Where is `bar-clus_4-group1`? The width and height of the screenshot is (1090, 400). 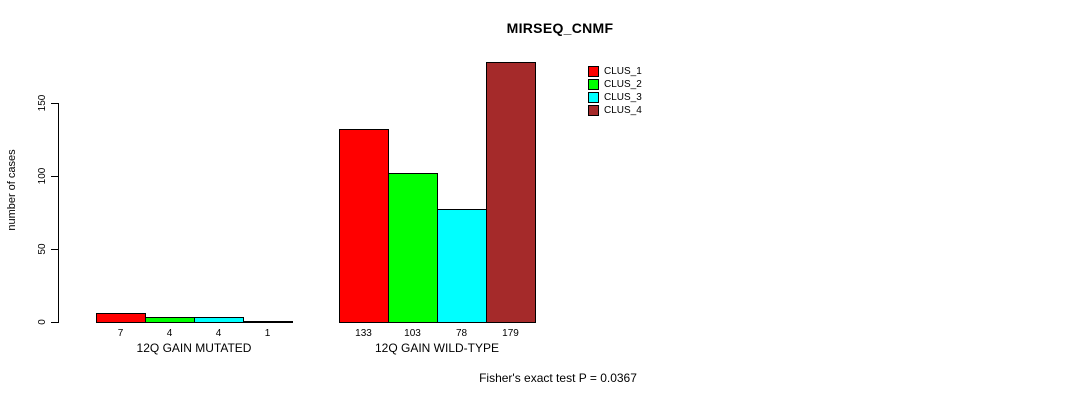 bar-clus_4-group1 is located at coordinates (268, 322).